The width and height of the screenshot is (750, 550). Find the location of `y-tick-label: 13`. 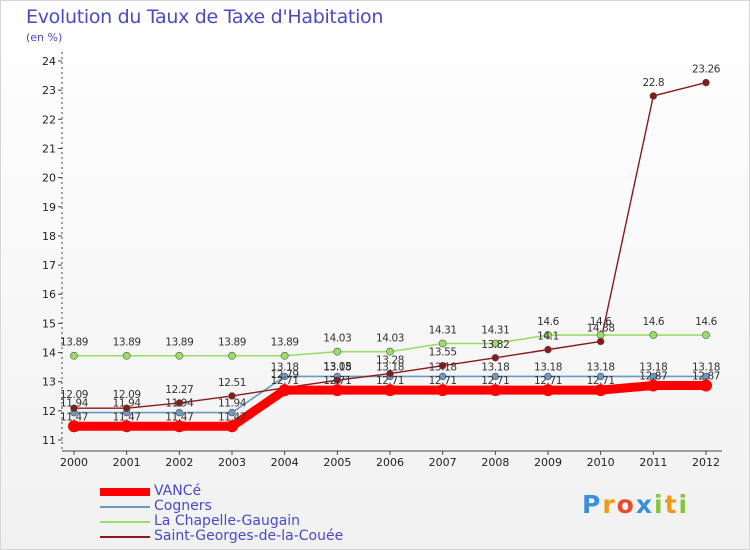

y-tick-label: 13 is located at coordinates (49, 382).